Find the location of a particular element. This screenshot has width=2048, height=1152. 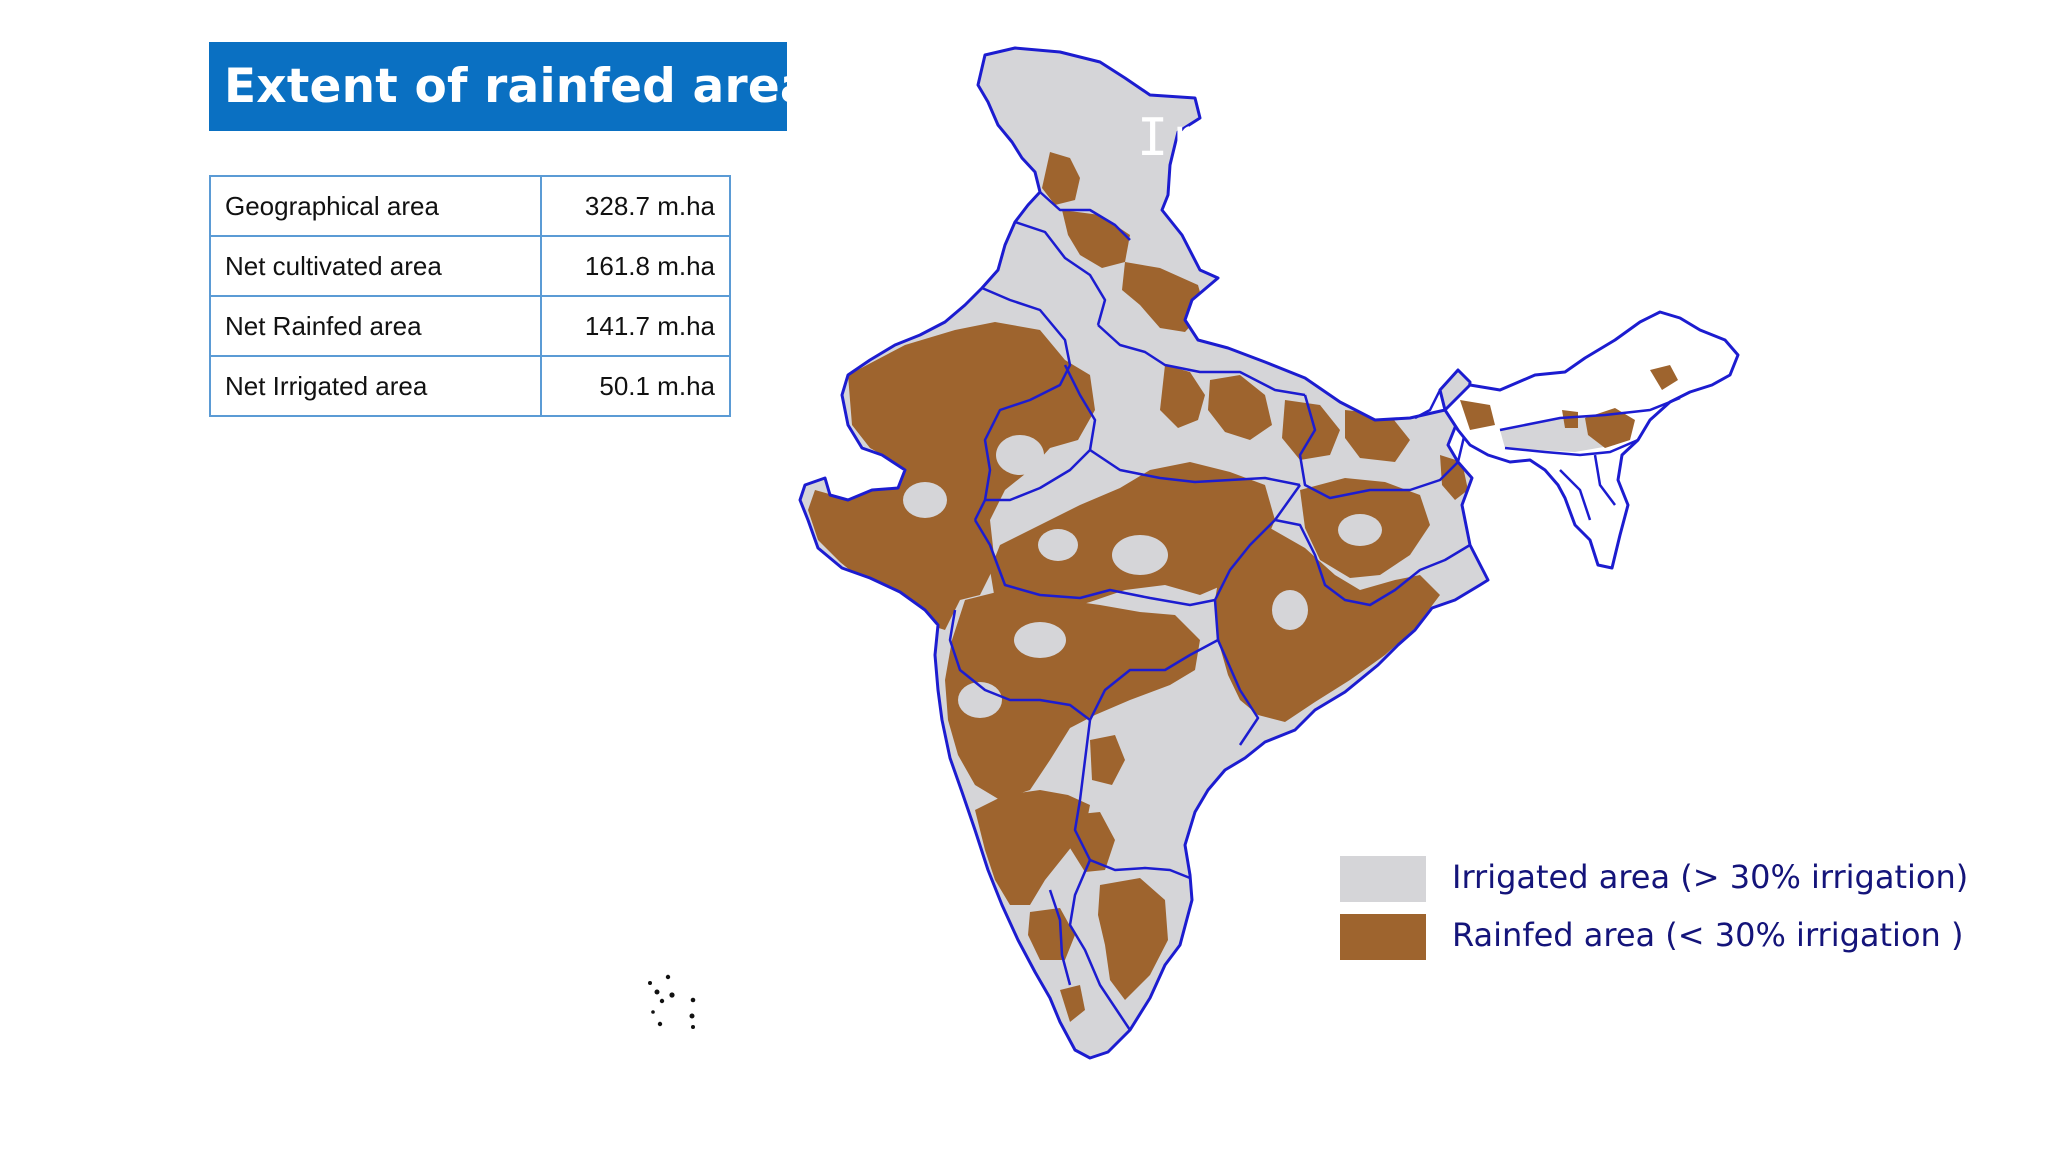

legend-swatch-irrigated is located at coordinates (1383, 879).